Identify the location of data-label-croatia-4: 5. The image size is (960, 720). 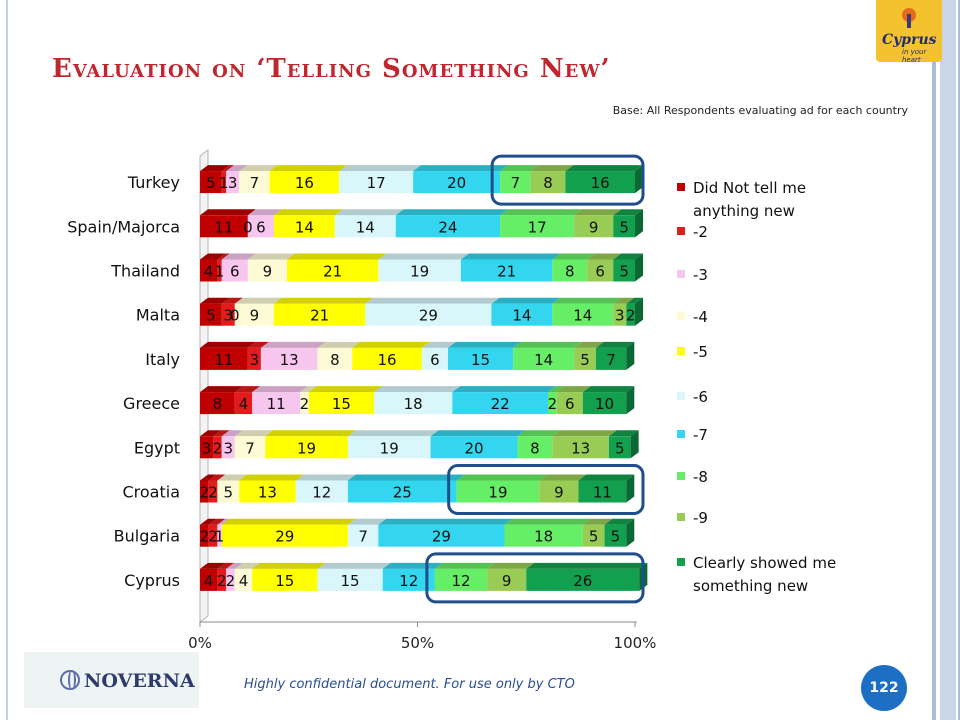
(229, 493).